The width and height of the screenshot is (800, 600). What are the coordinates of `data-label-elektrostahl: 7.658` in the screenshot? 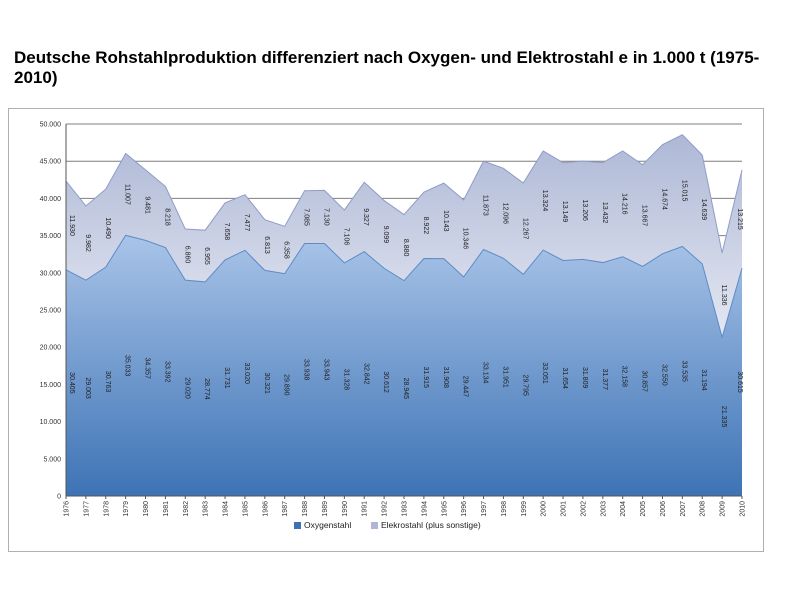 It's located at (226, 232).